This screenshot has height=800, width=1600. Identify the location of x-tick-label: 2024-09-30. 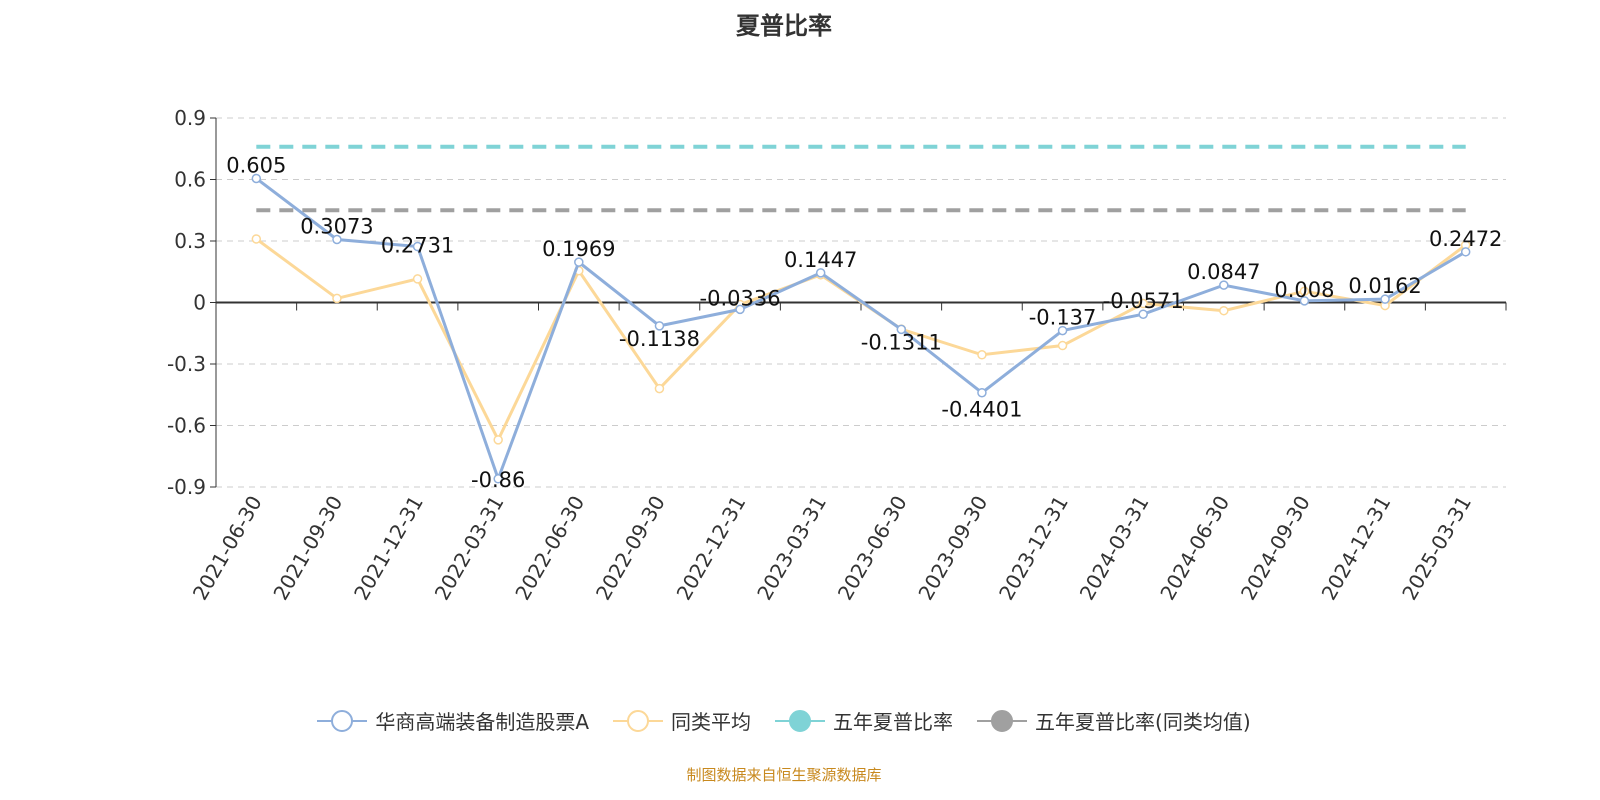
(1275, 548).